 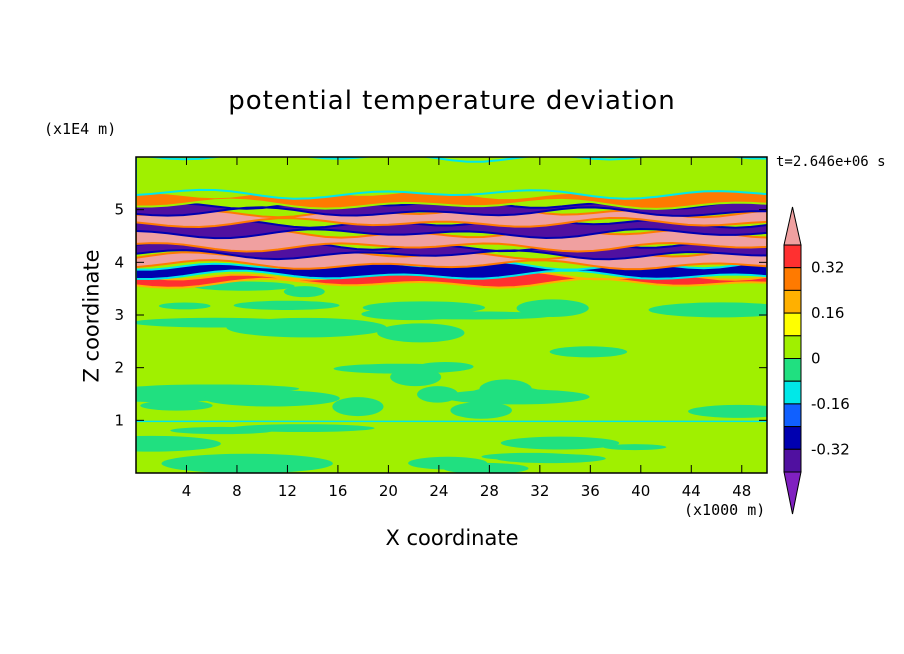 I want to click on colorbar-top-arrow, so click(x=792, y=226).